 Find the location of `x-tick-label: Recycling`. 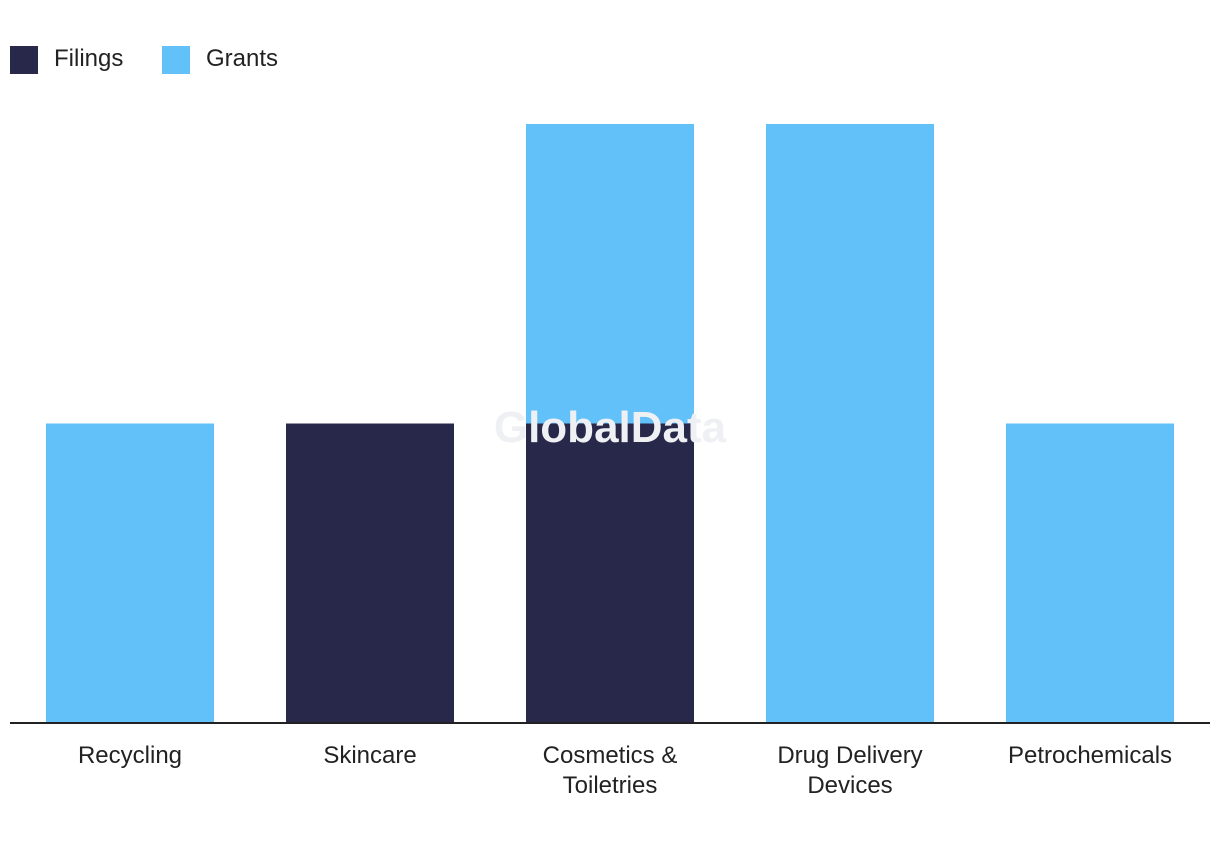

x-tick-label: Recycling is located at coordinates (130, 755).